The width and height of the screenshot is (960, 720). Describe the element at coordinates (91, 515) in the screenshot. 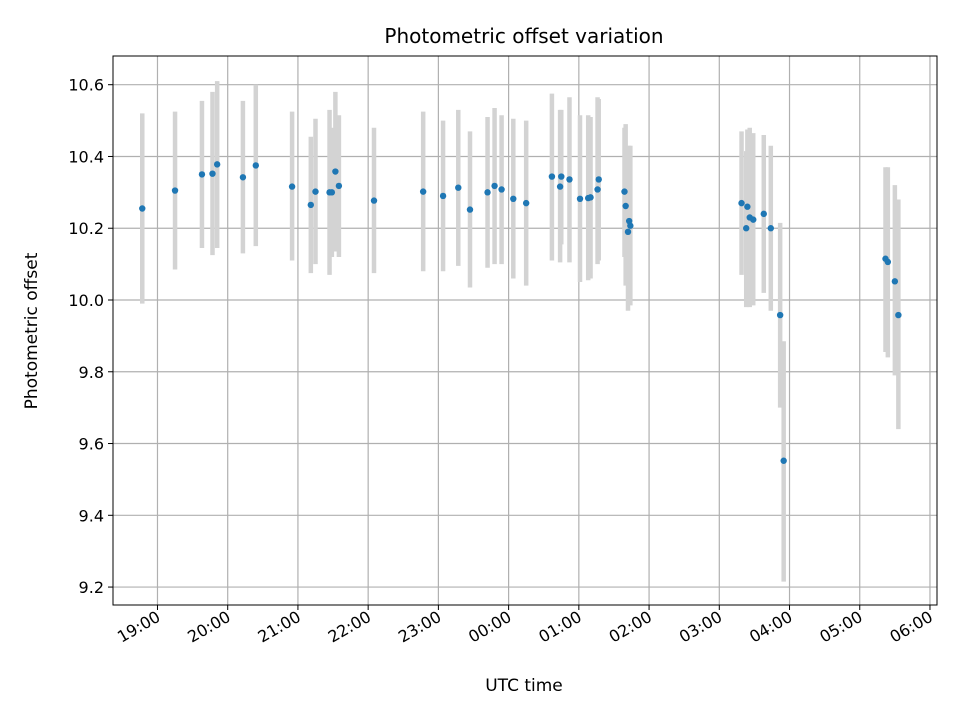

I see `y-tick-label: 9.4` at that location.